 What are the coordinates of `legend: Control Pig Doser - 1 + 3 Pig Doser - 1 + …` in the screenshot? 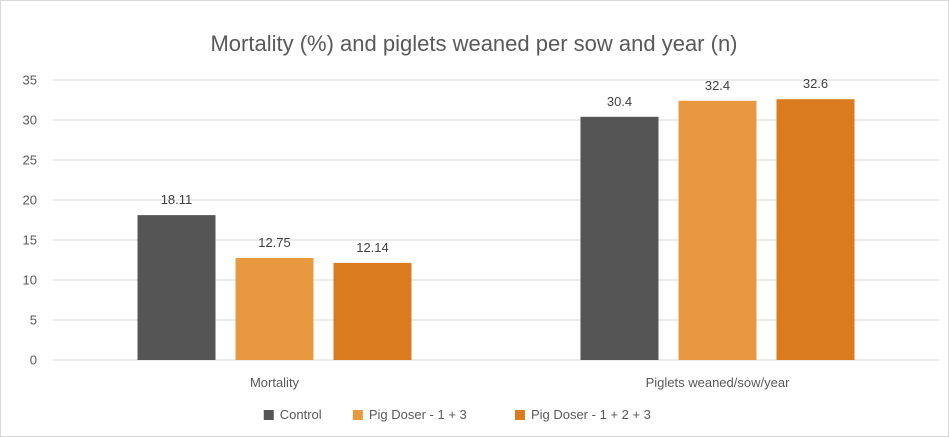 It's located at (457, 414).